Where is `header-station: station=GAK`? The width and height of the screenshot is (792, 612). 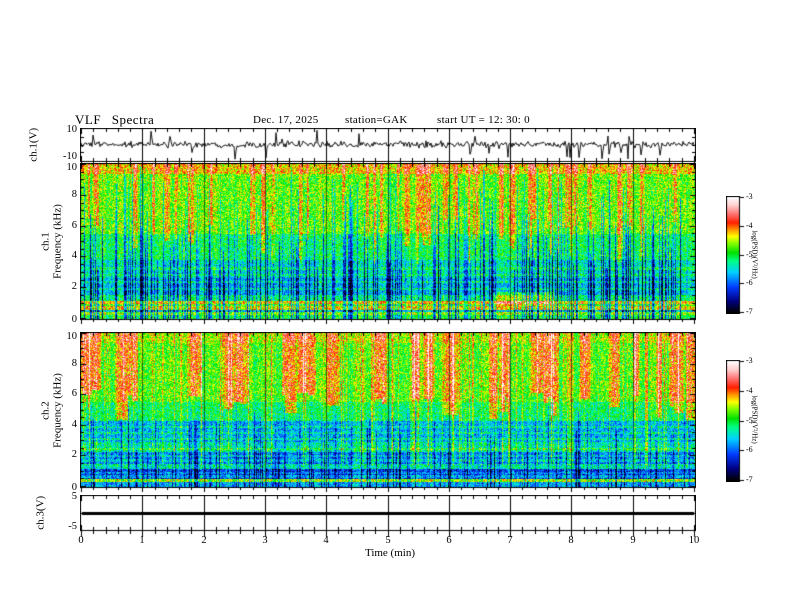 header-station: station=GAK is located at coordinates (376, 120).